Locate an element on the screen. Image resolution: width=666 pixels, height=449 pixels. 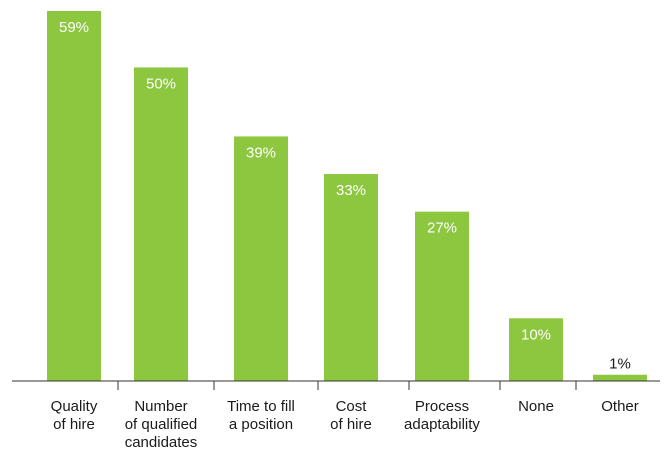
category-label: None is located at coordinates (536, 406).